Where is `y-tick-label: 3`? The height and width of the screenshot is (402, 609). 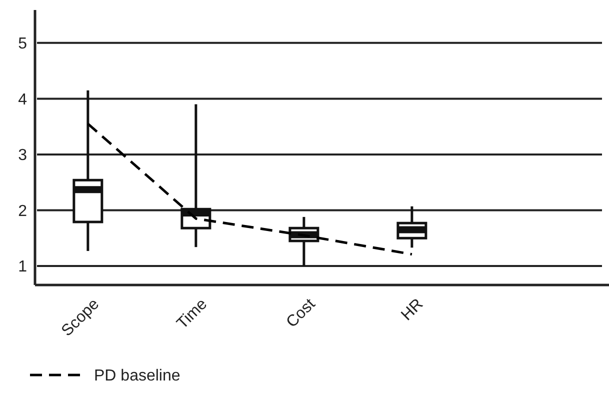 y-tick-label: 3 is located at coordinates (23, 155).